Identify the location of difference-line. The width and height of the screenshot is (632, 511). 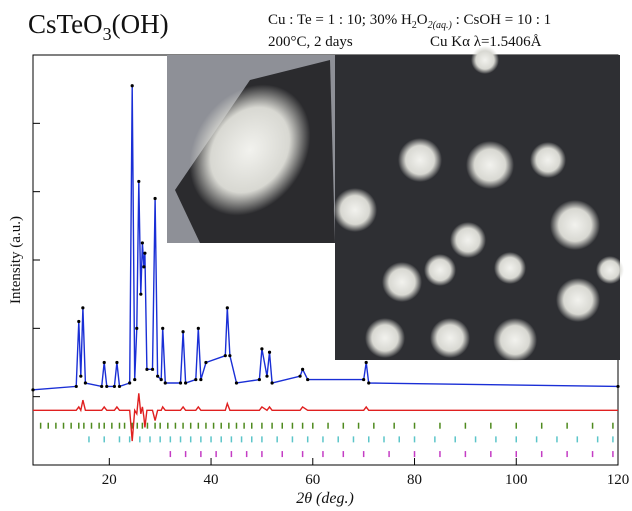
(325, 417).